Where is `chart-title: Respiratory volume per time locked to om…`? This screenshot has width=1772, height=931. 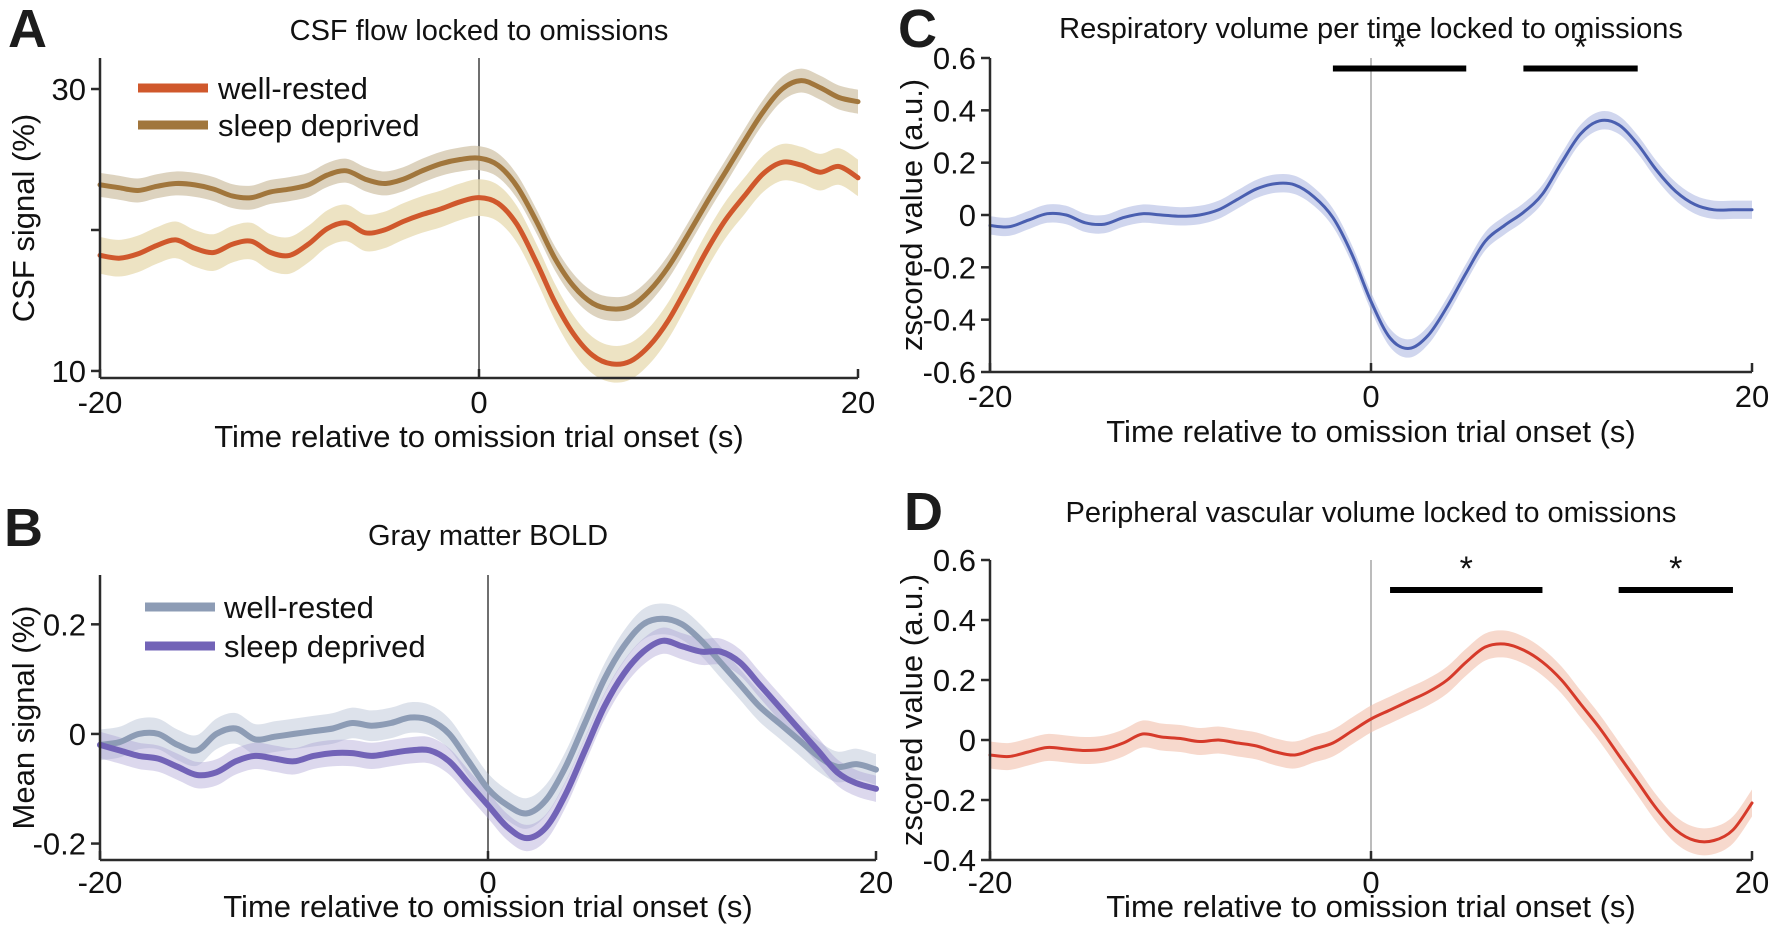
chart-title: Respiratory volume per time locked to om… is located at coordinates (1371, 29).